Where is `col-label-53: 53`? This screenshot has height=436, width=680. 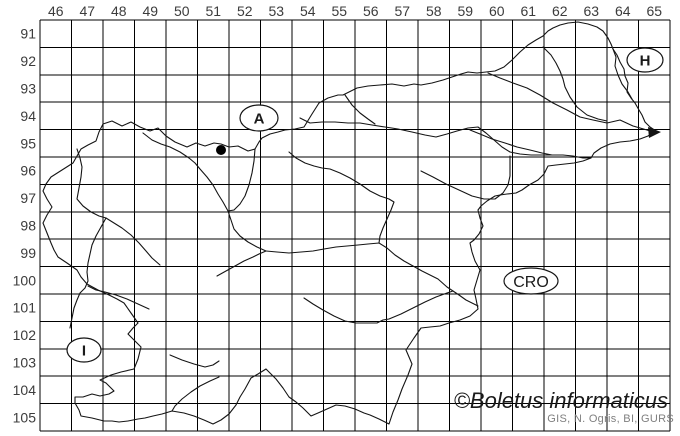 col-label-53: 53 is located at coordinates (276, 11).